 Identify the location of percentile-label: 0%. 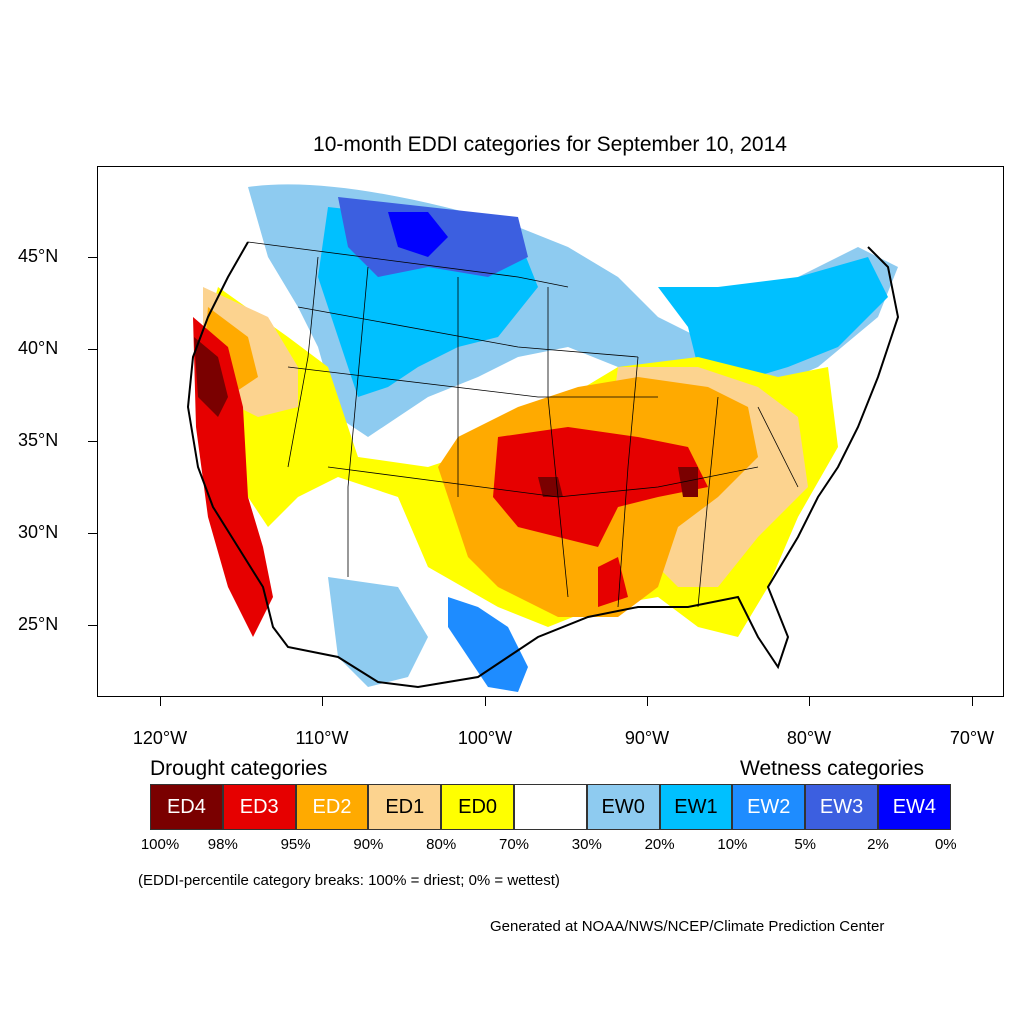
(945, 844).